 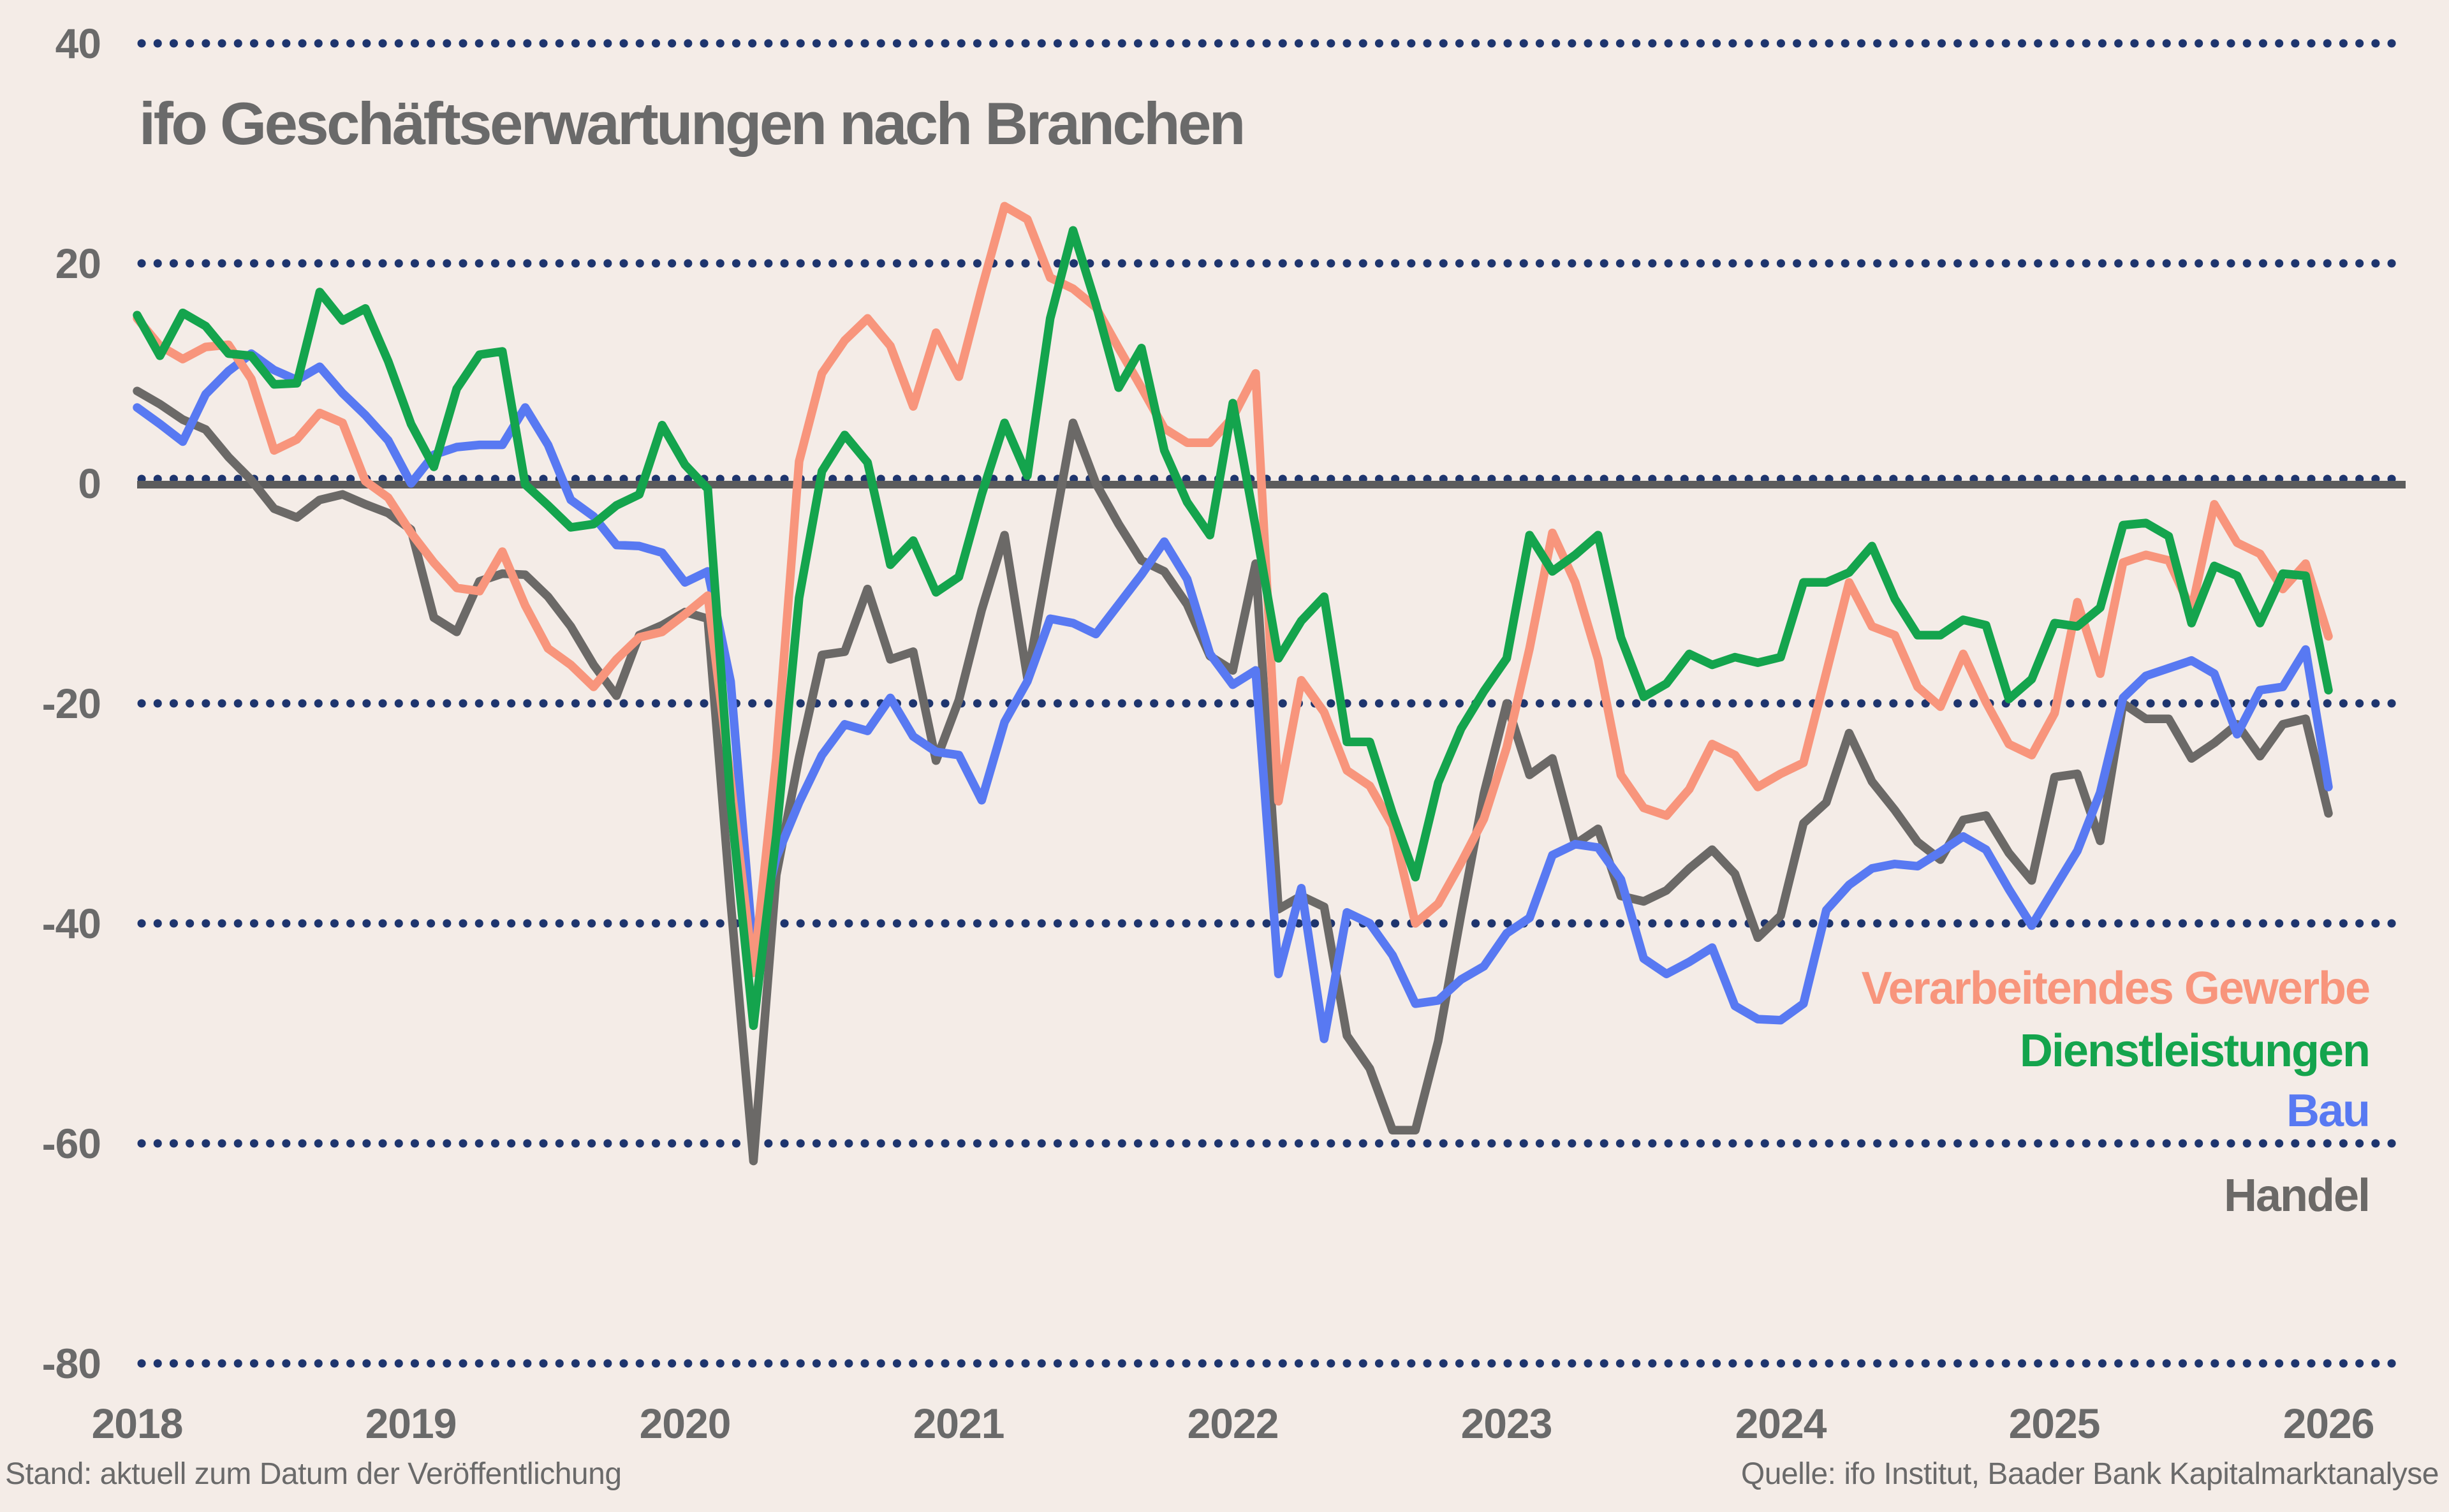 I want to click on y-axis-label-40: 40, so click(x=78, y=43).